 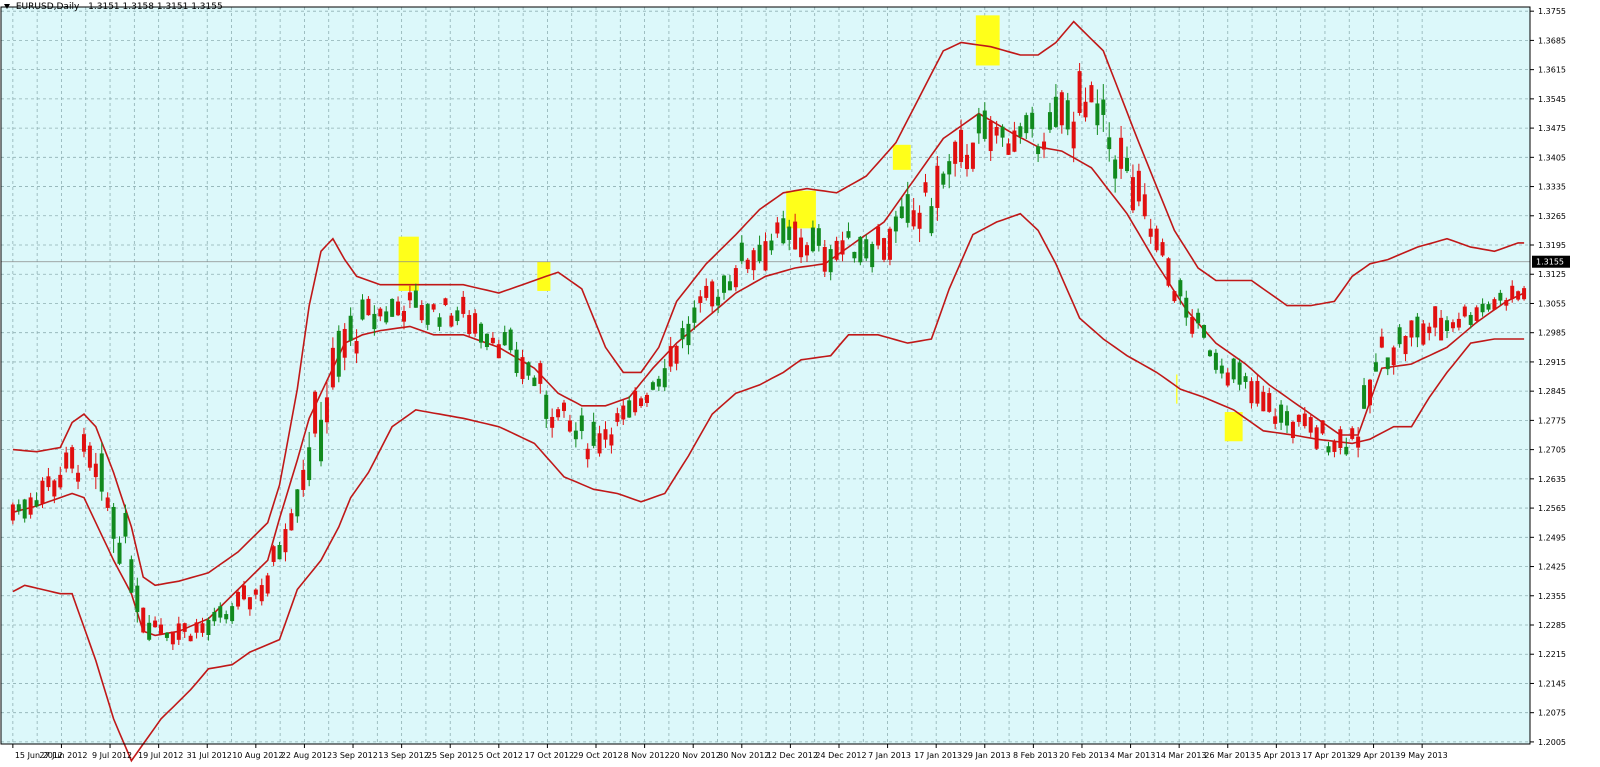 What do you see at coordinates (7, 6) in the screenshot?
I see `collapse-triangle-icon` at bounding box center [7, 6].